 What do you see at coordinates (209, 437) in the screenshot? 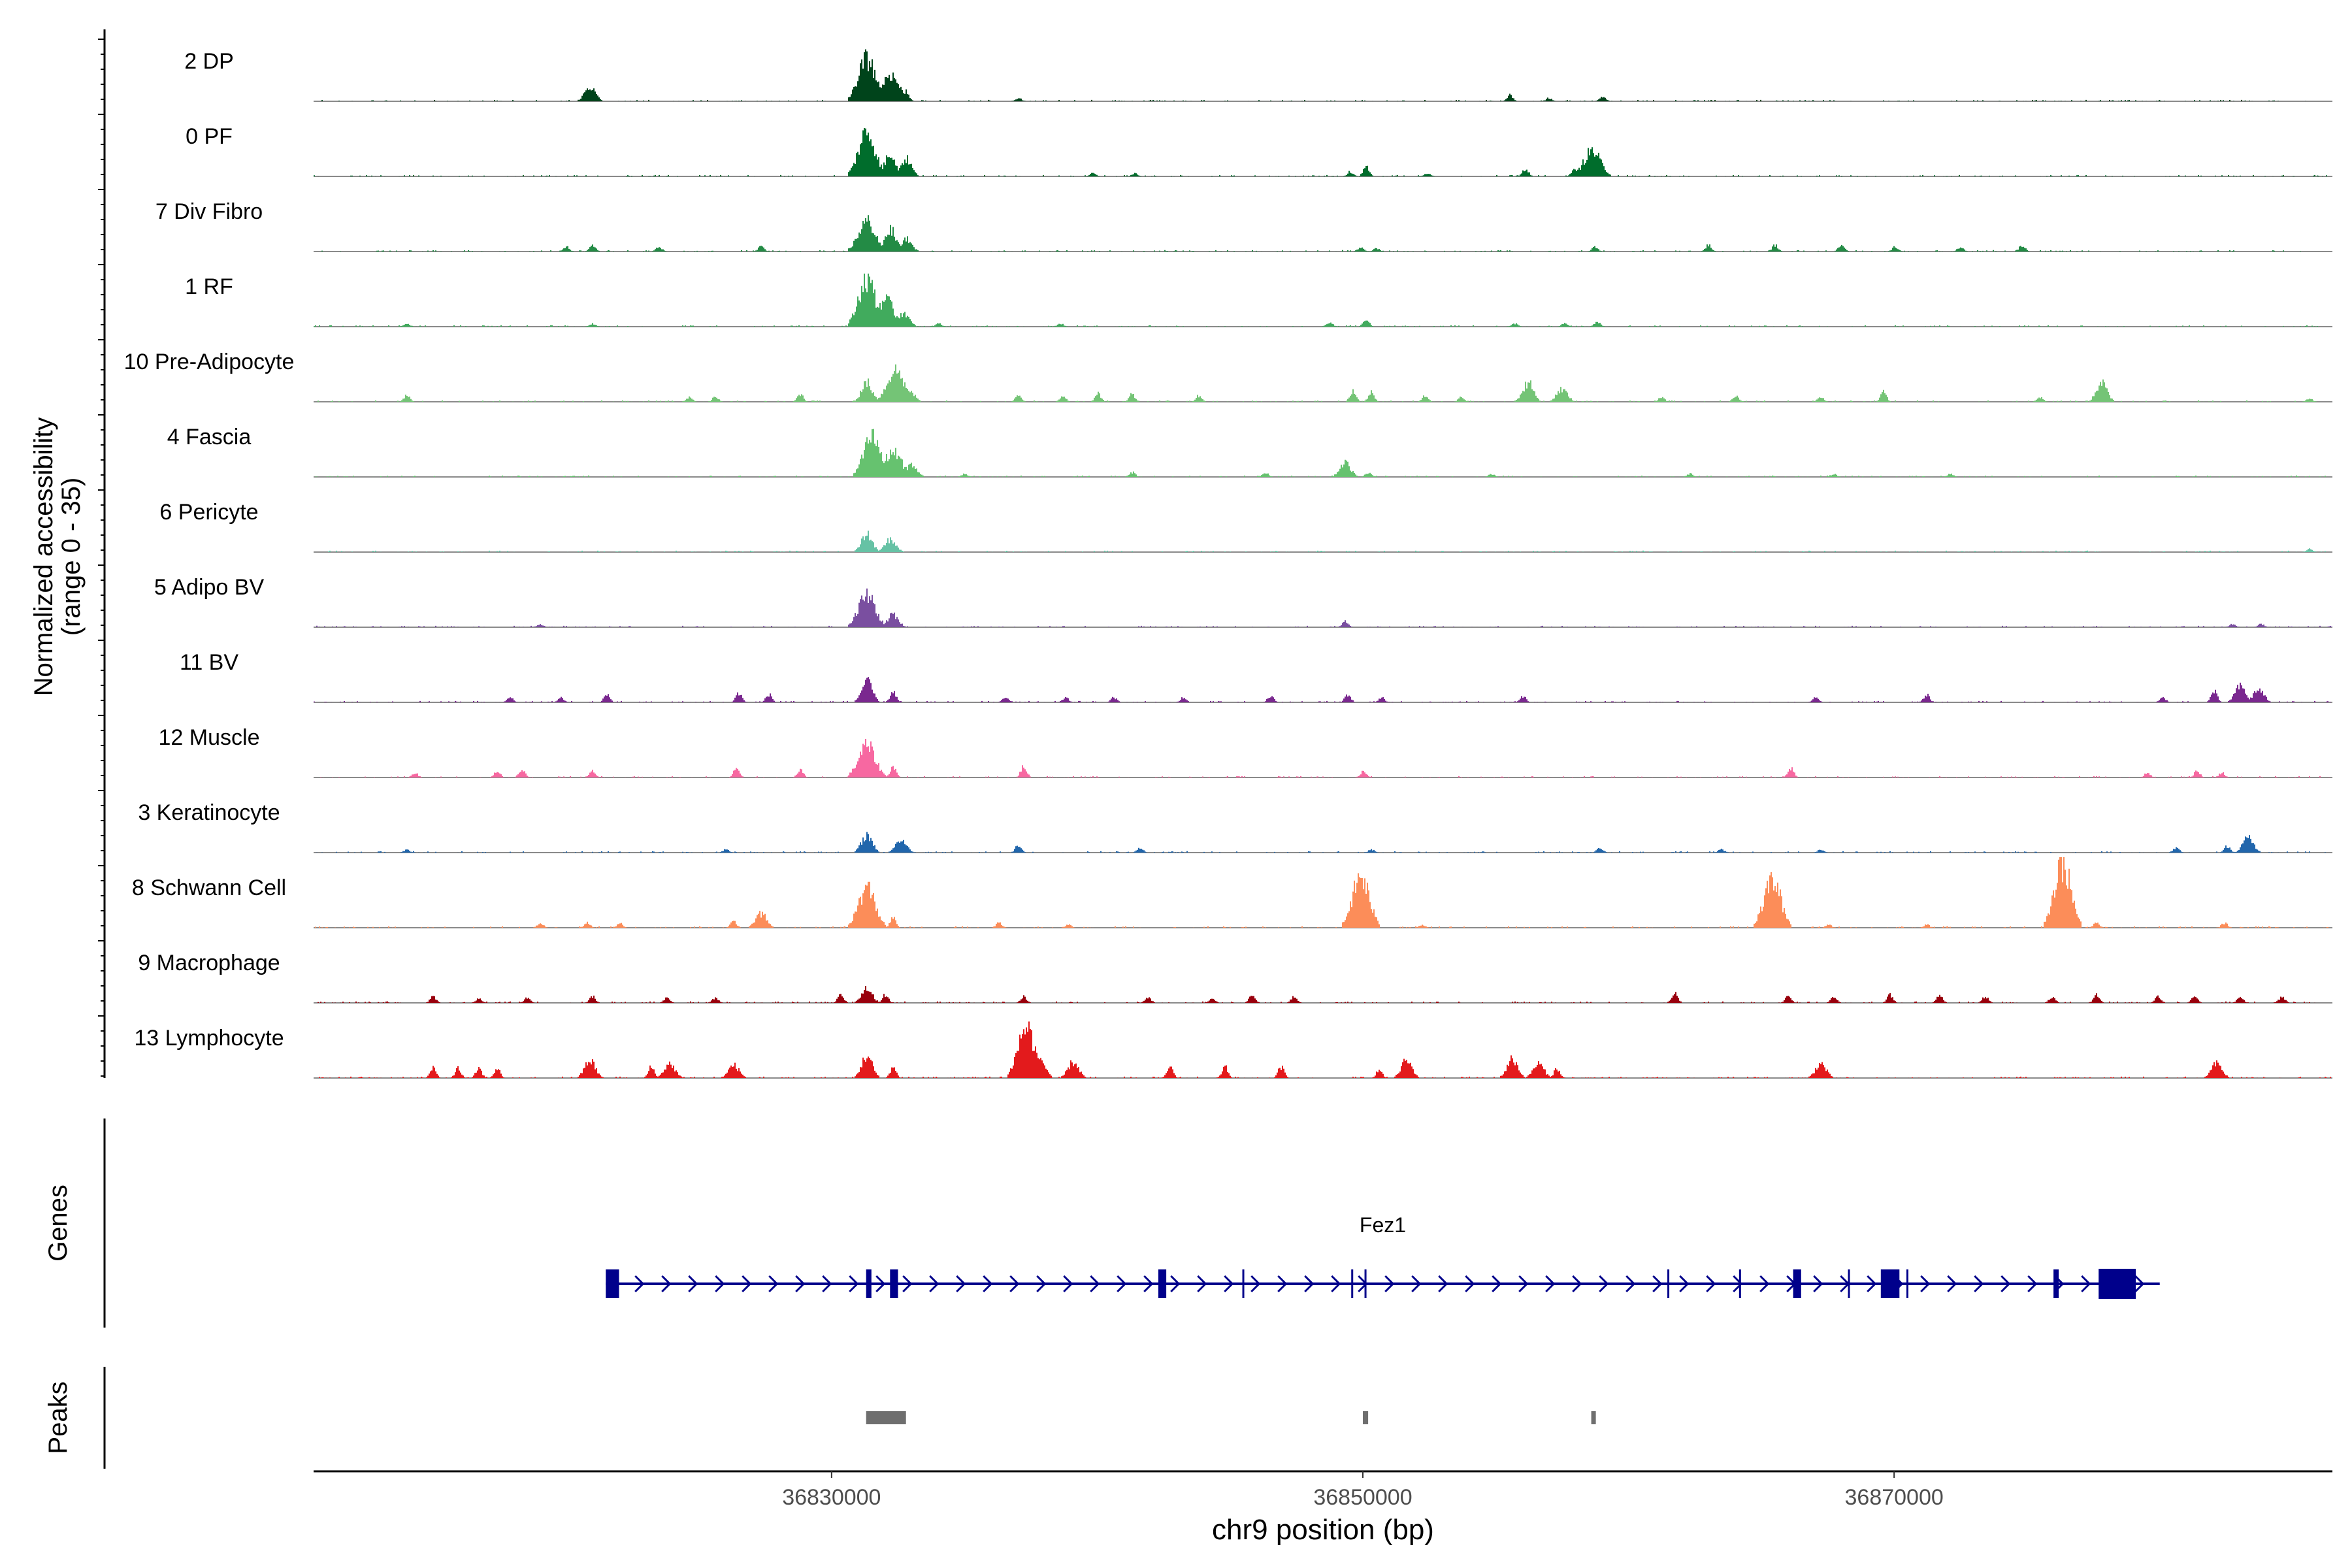
I see `track-label: 4 Fascia` at bounding box center [209, 437].